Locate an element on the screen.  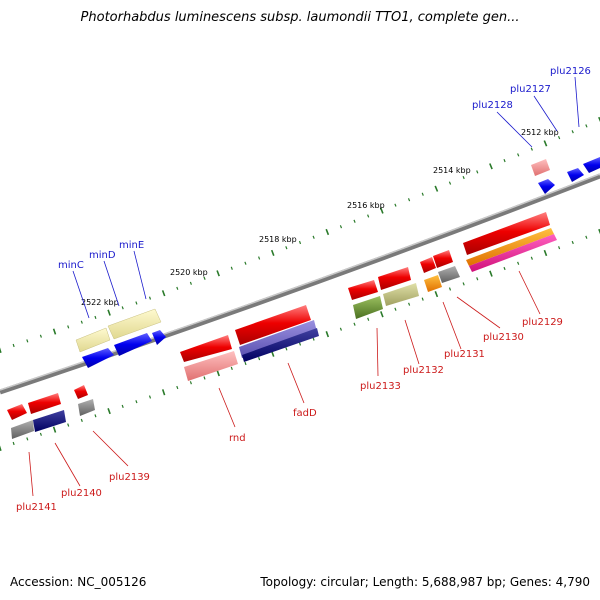
gene-label: plu2139 is located at coordinates (129, 477).